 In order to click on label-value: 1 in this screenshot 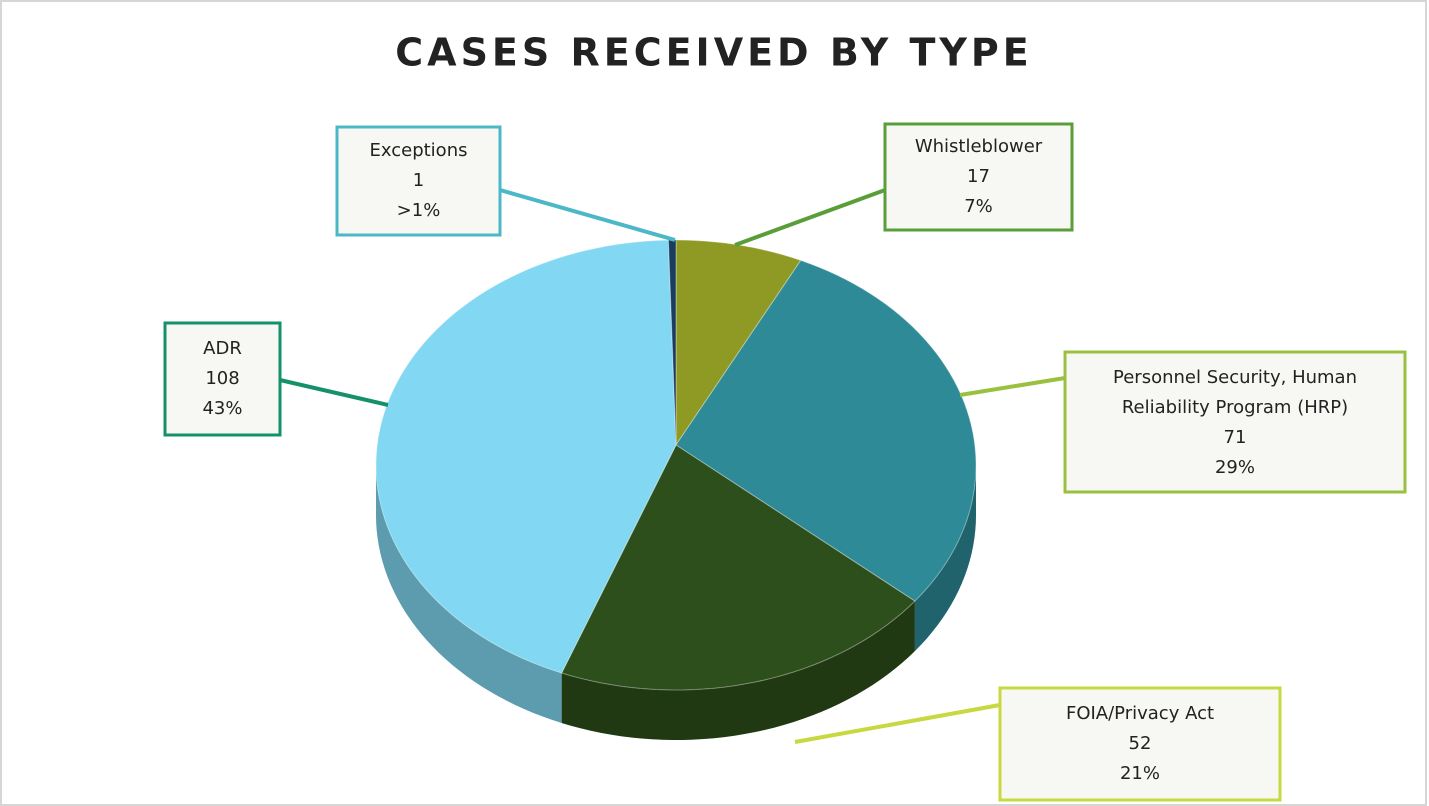, I will do `click(418, 180)`.